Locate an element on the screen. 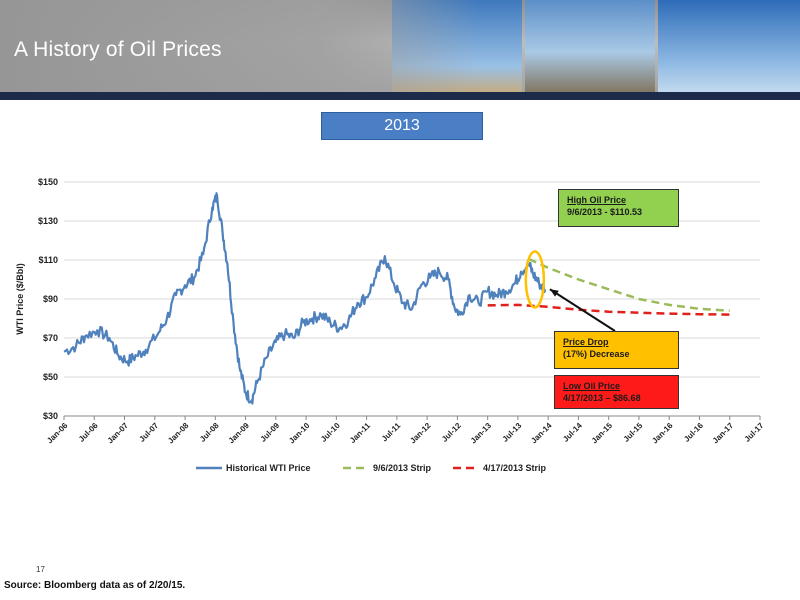  x-tick-label: Jul-12 is located at coordinates (451, 432).